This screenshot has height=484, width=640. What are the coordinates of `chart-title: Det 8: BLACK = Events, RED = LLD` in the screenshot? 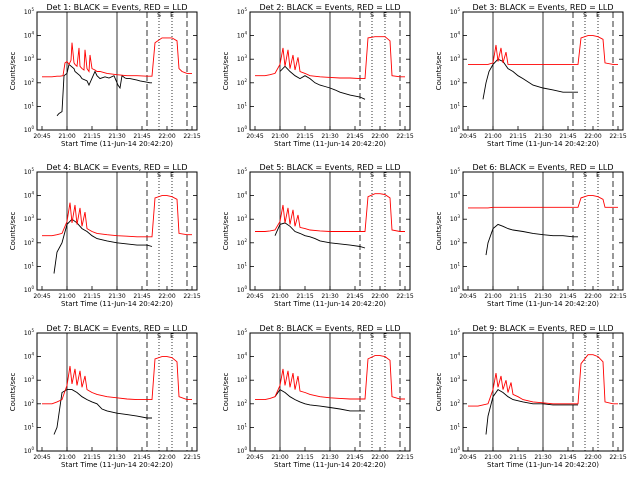 It's located at (330, 328).